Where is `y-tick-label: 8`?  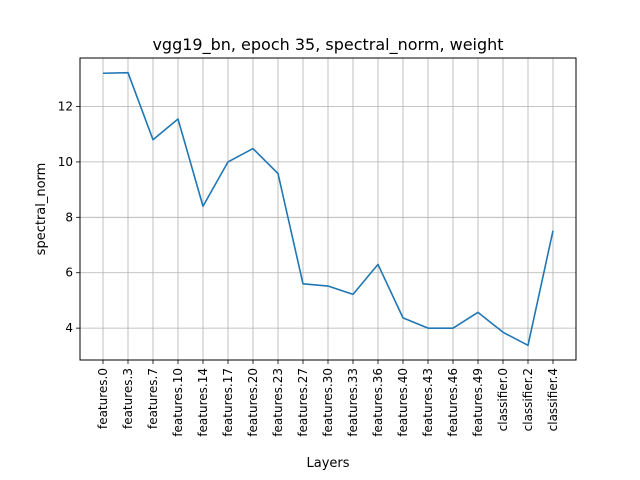
y-tick-label: 8 is located at coordinates (69, 217).